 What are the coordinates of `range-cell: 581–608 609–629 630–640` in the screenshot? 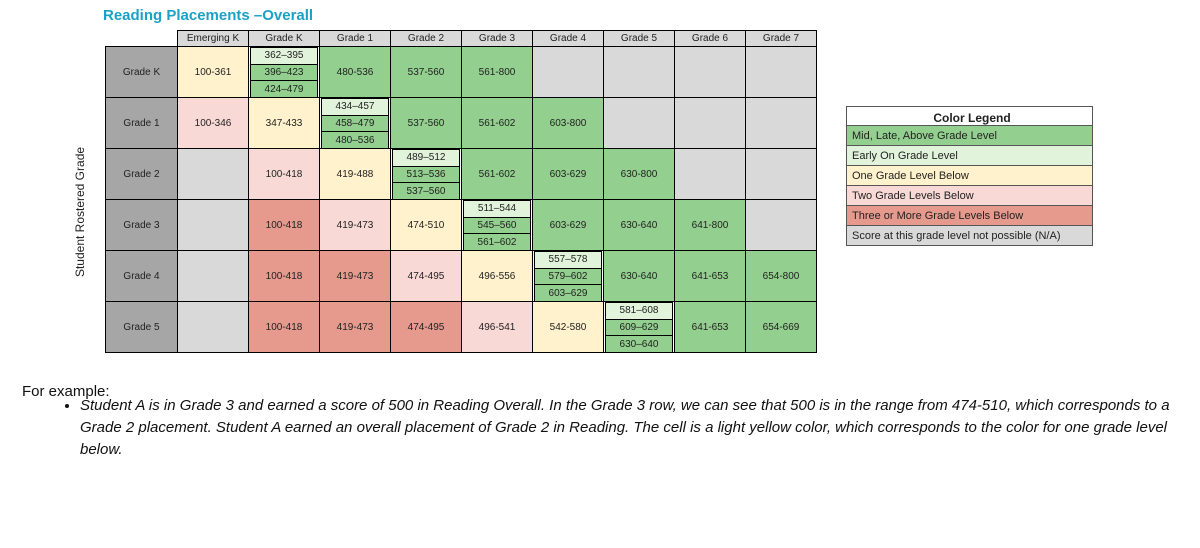 It's located at (639, 327).